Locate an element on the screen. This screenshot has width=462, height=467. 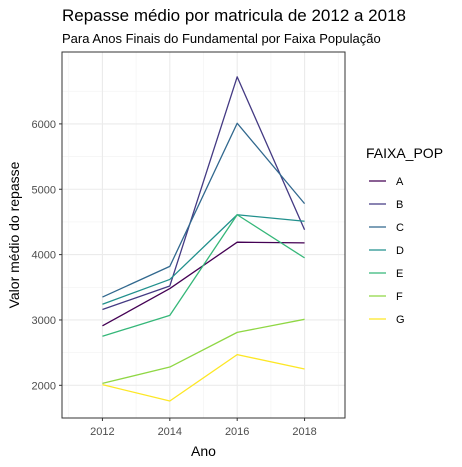
x-axis-title: Ano is located at coordinates (203, 451).